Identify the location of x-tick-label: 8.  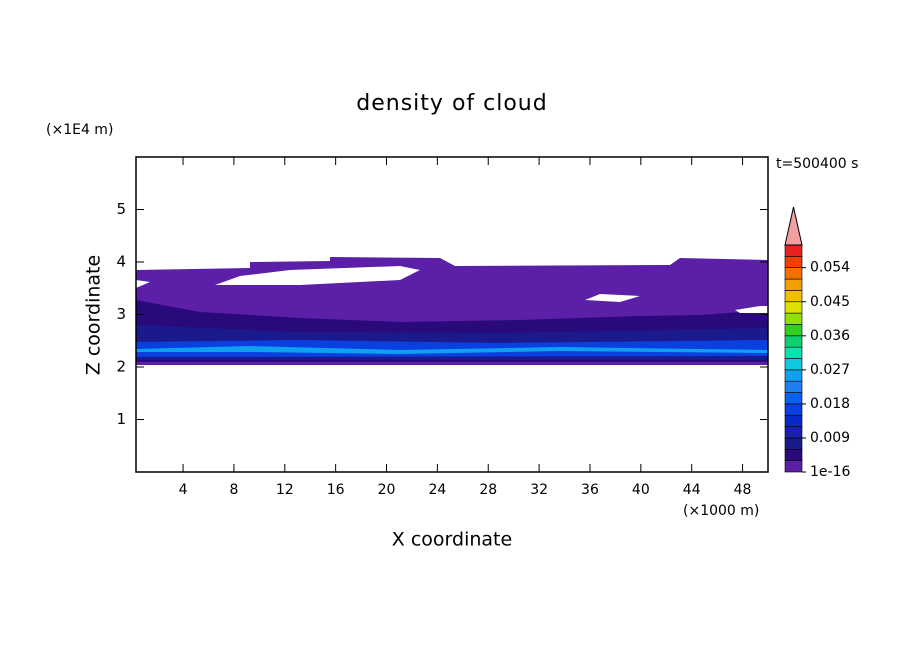
(233, 490).